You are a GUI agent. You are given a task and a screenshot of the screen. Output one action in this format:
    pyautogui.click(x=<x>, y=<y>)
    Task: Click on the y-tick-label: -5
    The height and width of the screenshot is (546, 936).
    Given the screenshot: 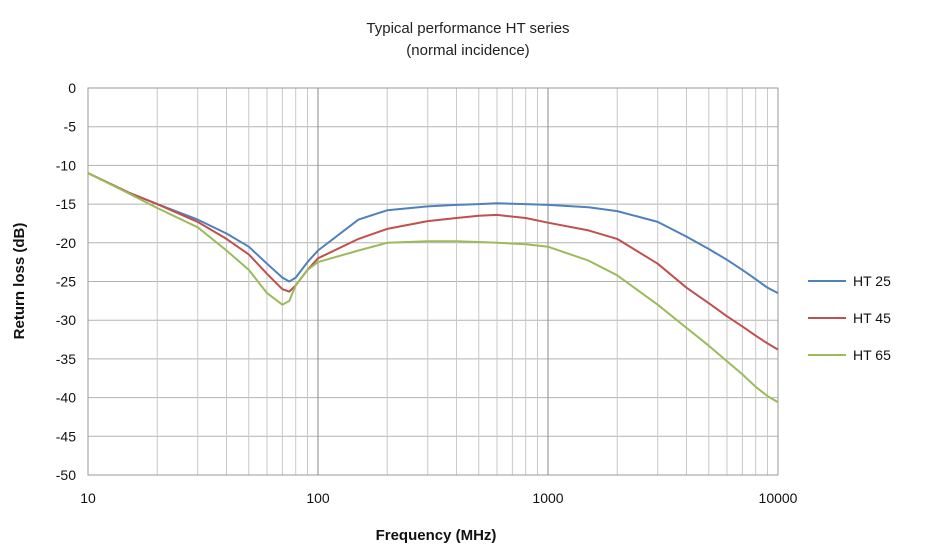 What is the action you would take?
    pyautogui.click(x=70, y=127)
    